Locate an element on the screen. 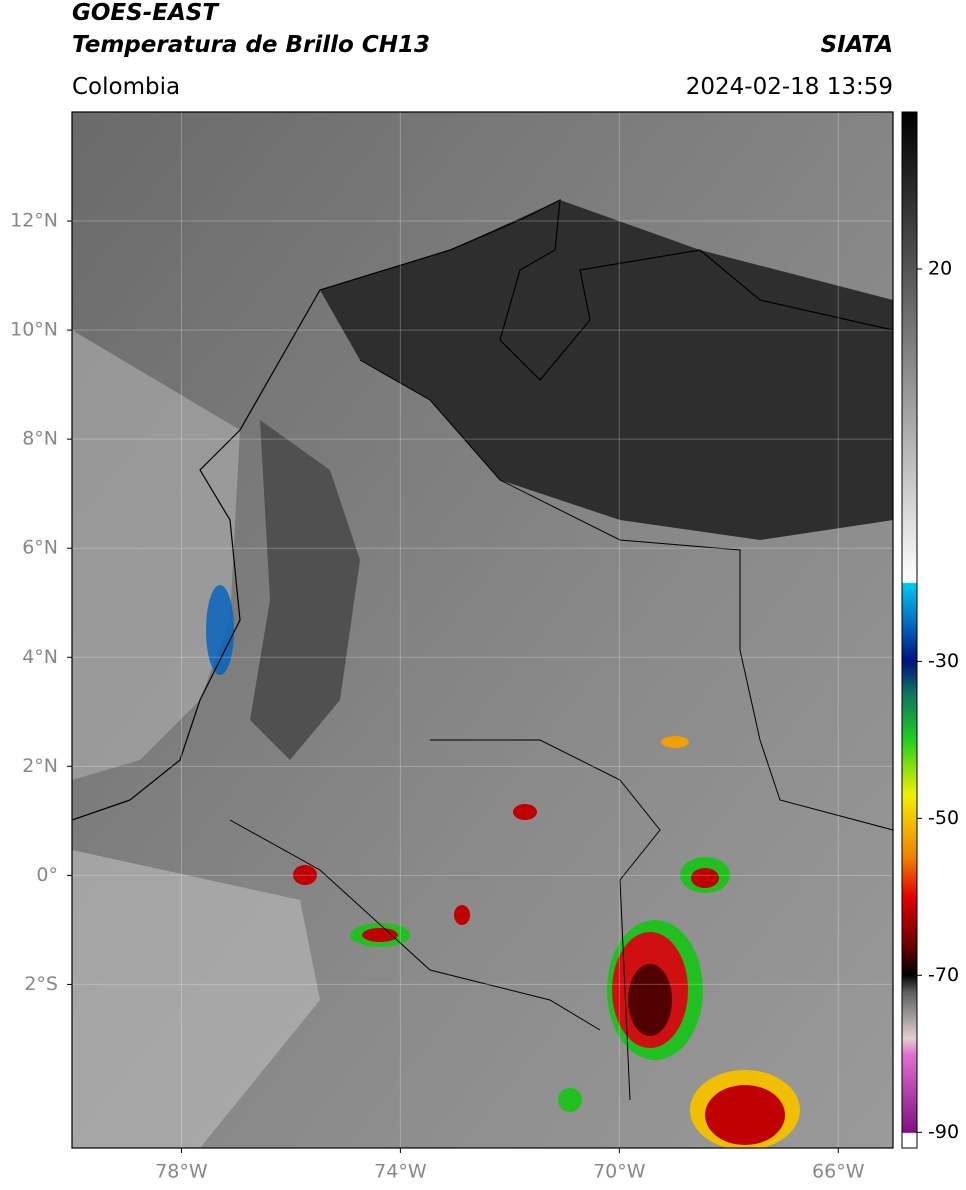  lat-tick-label: 2°S is located at coordinates (41, 984).